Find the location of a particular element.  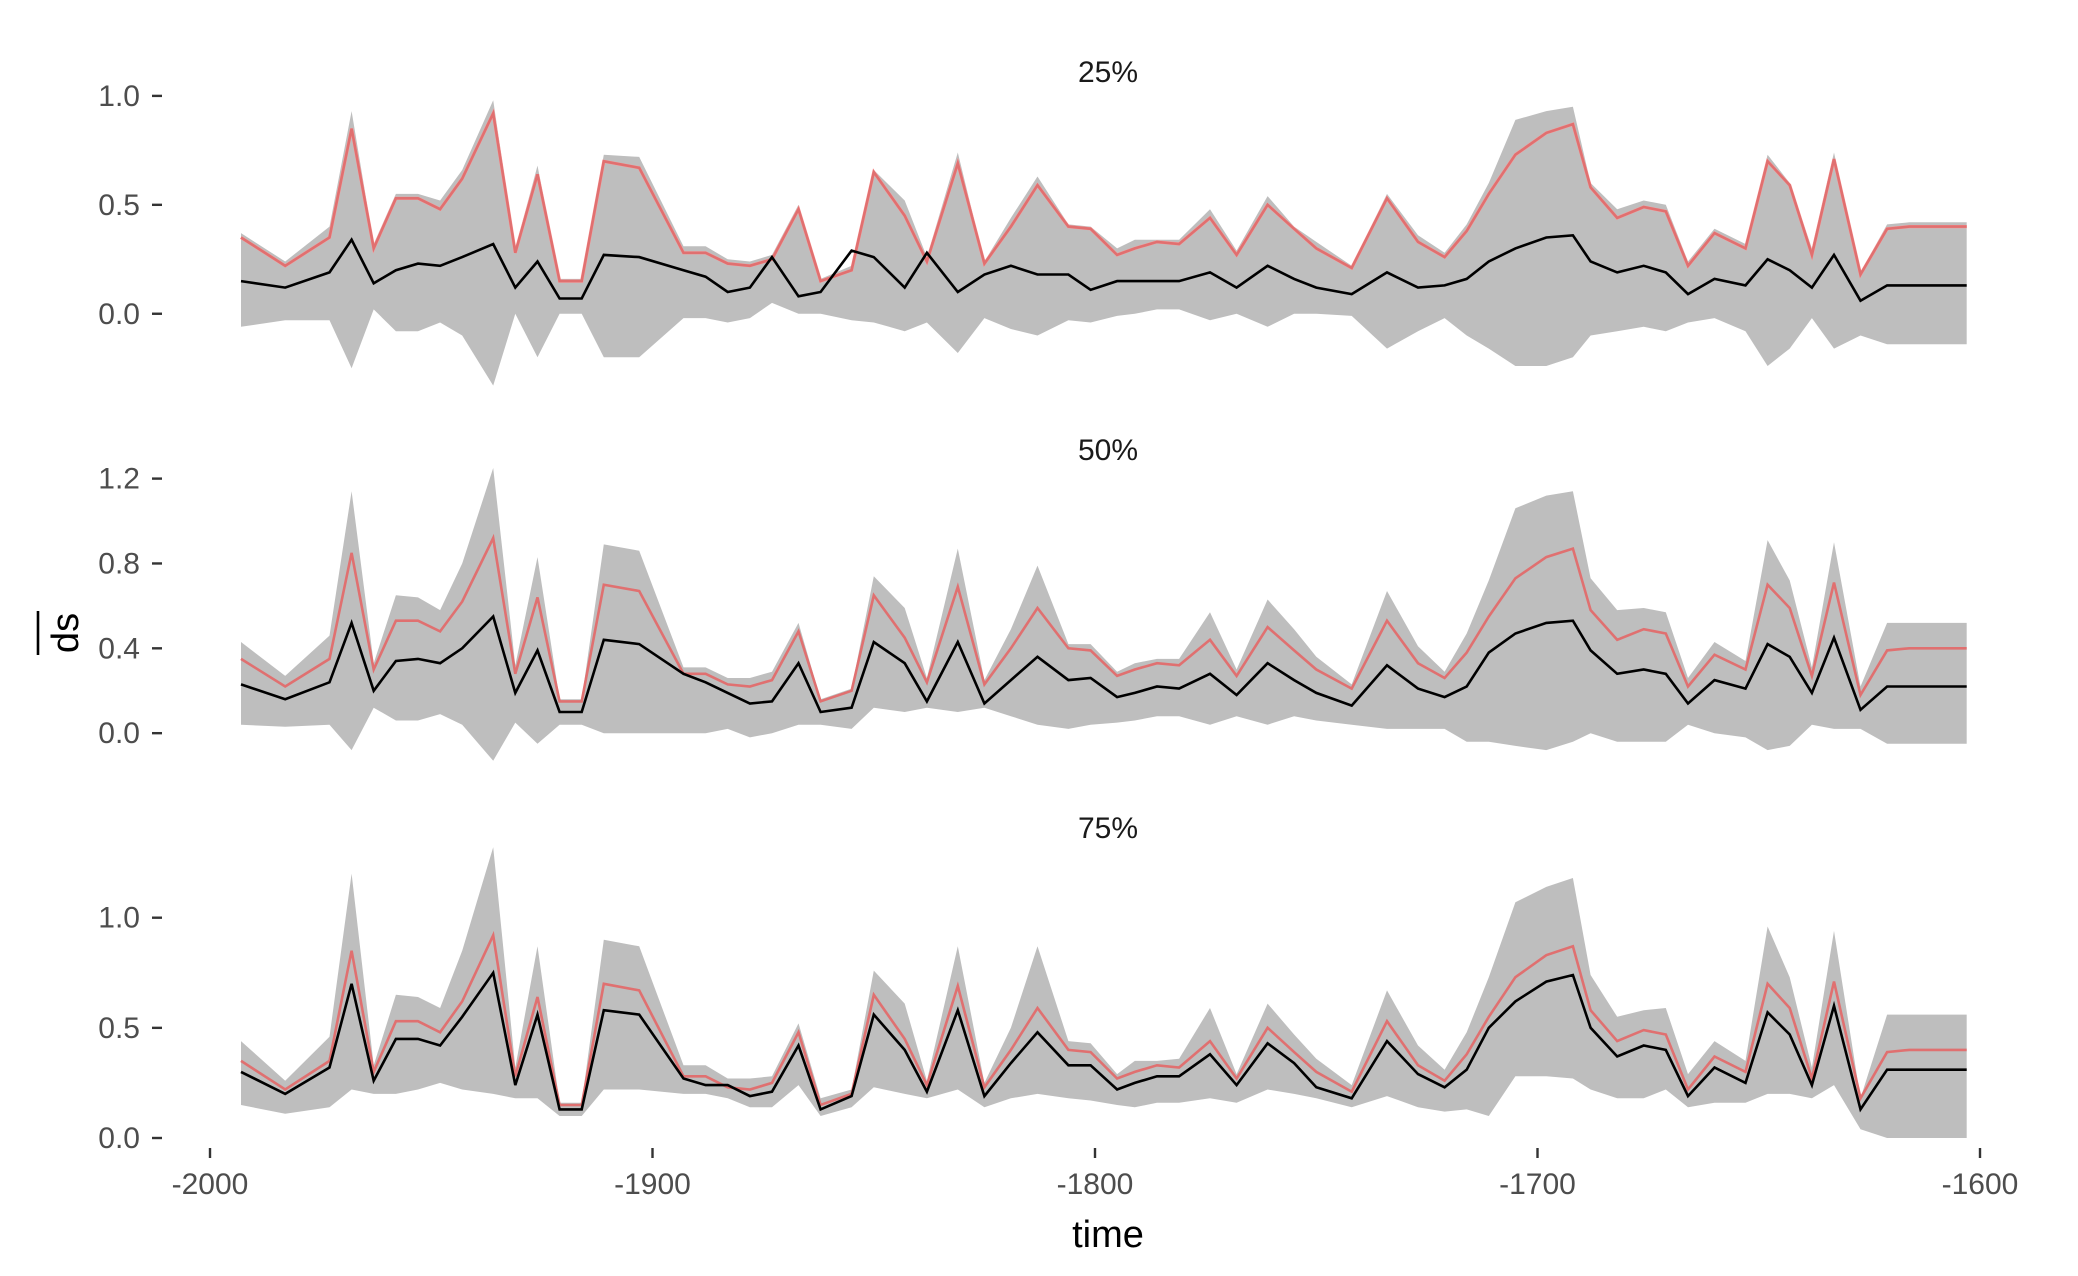

y-tick-label: 0.8 is located at coordinates (119, 563).